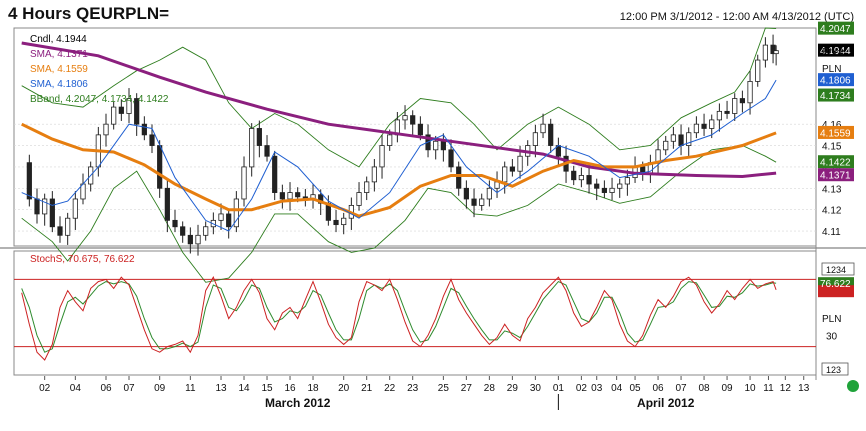  Describe the element at coordinates (45, 388) in the screenshot. I see `x-tick-label: 02` at that location.